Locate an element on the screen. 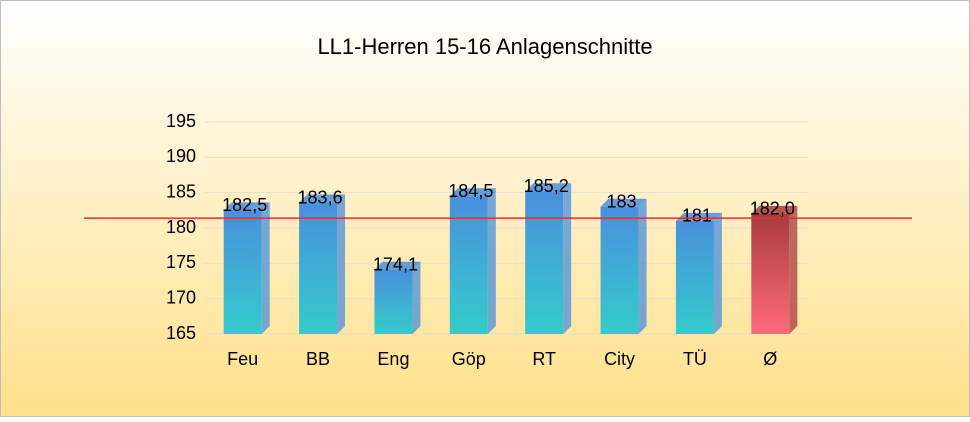 The width and height of the screenshot is (970, 422). value-label: 182,0 is located at coordinates (772, 209).